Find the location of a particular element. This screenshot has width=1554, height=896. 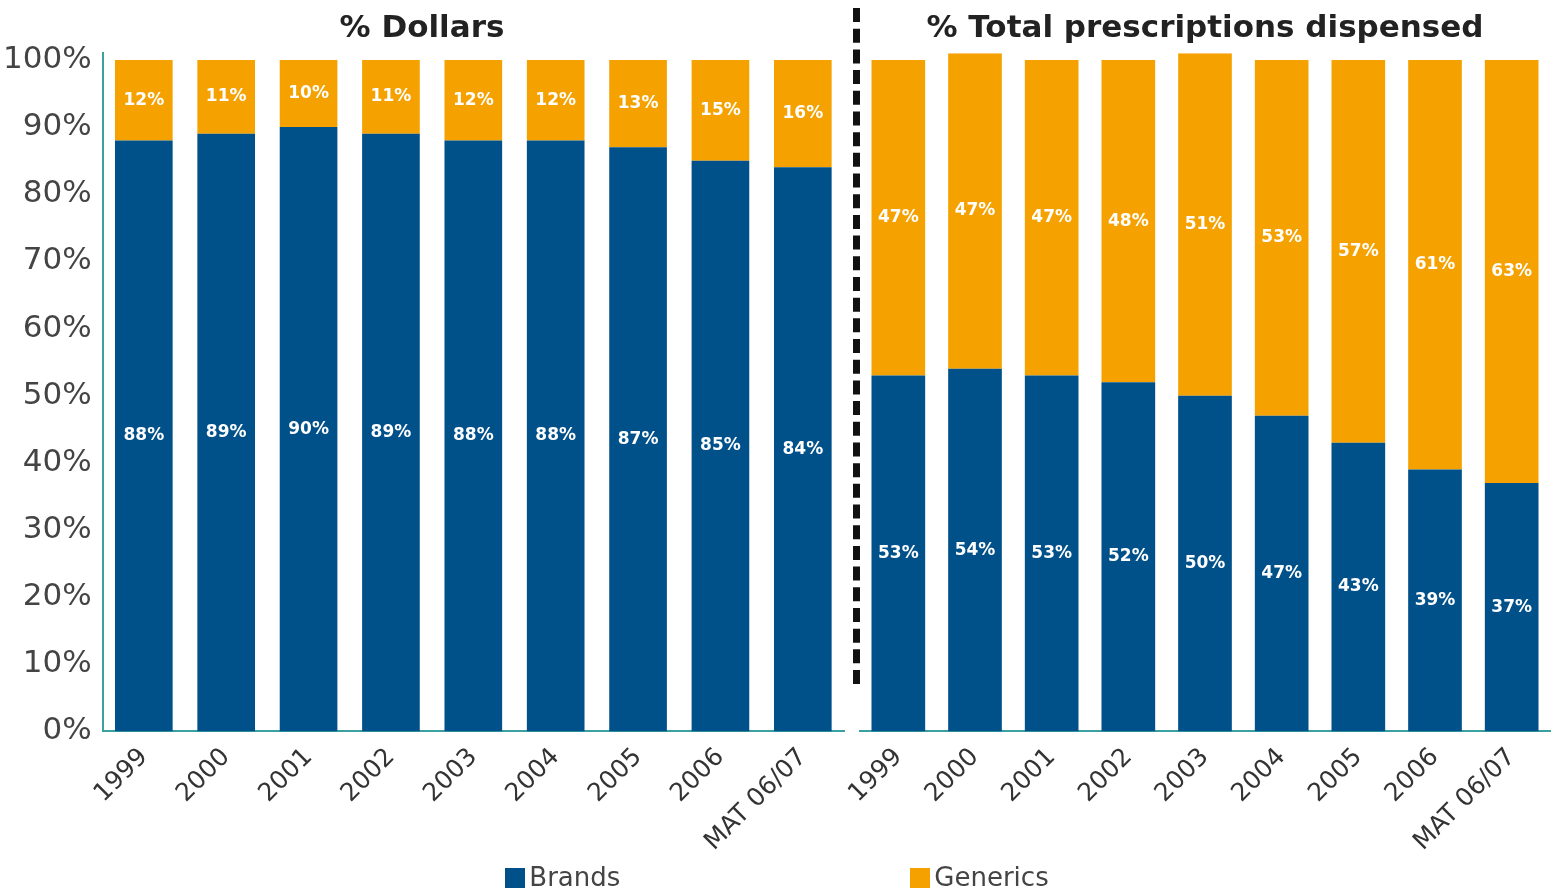

data-label: 48% is located at coordinates (1128, 219).